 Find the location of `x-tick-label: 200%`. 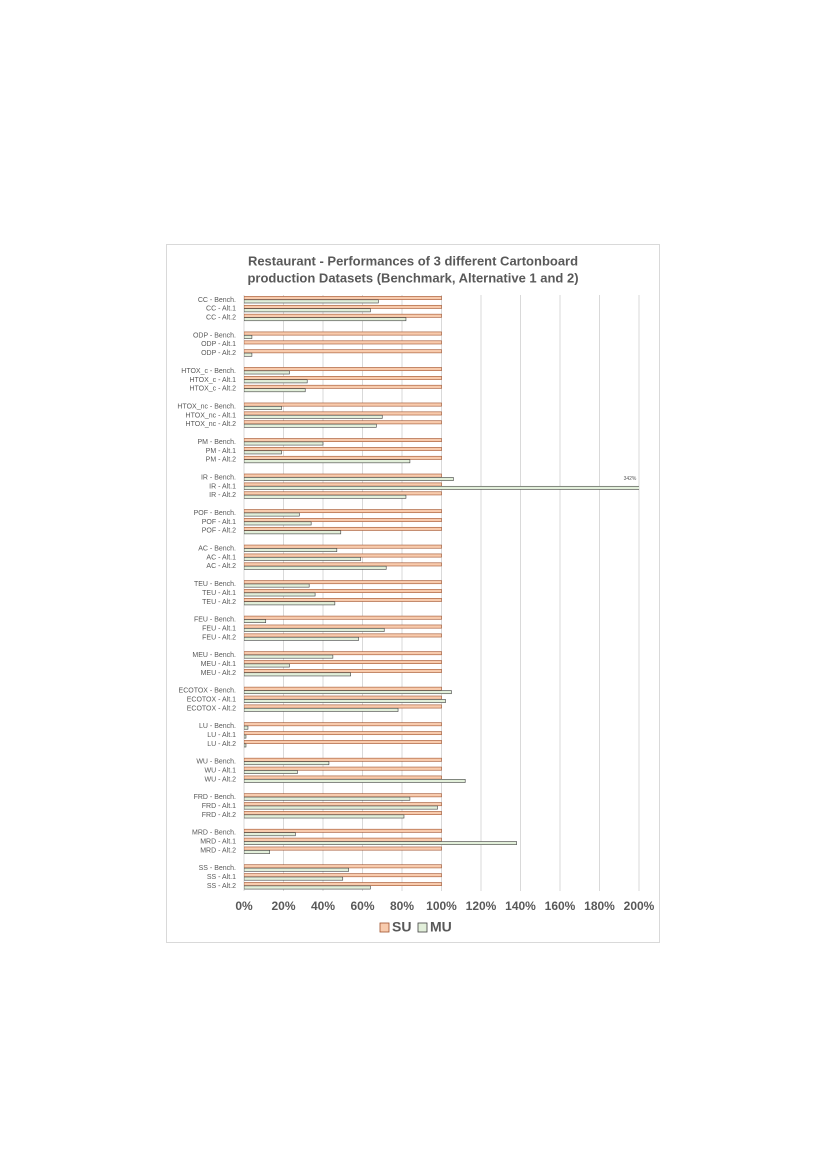

x-tick-label: 200% is located at coordinates (639, 906).